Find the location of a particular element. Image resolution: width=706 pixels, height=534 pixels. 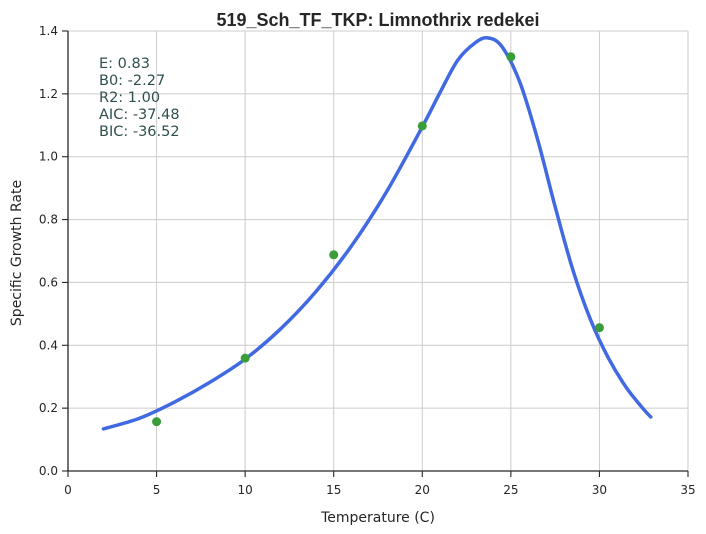

x-tick-label-5: 25 is located at coordinates (510, 490).